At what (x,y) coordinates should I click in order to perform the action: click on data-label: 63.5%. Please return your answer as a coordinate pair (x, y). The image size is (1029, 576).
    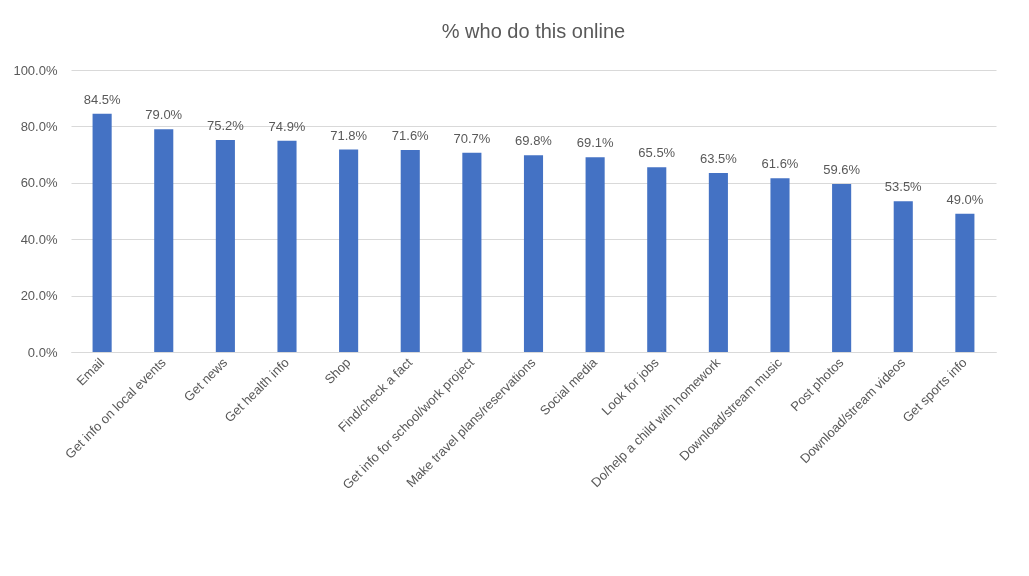
    Looking at the image, I should click on (718, 158).